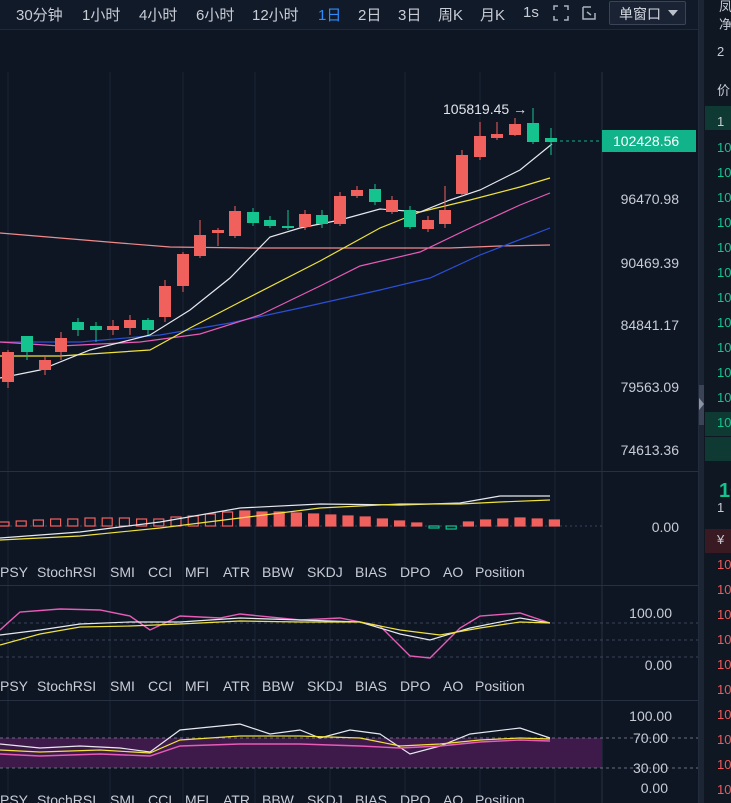 This screenshot has width=731, height=803. What do you see at coordinates (275, 633) in the screenshot?
I see `stoch-d-line` at bounding box center [275, 633].